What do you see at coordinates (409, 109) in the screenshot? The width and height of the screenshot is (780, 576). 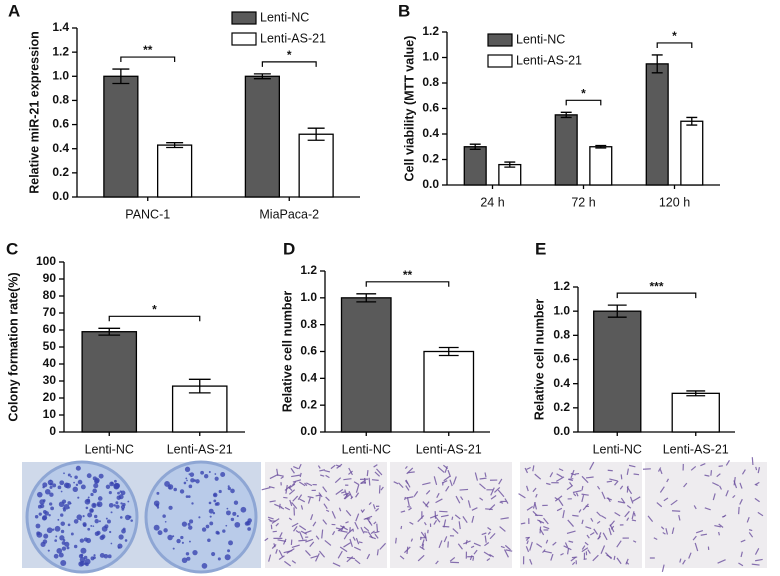 I see `y-axis-label: Cell viability (MTT value)` at bounding box center [409, 109].